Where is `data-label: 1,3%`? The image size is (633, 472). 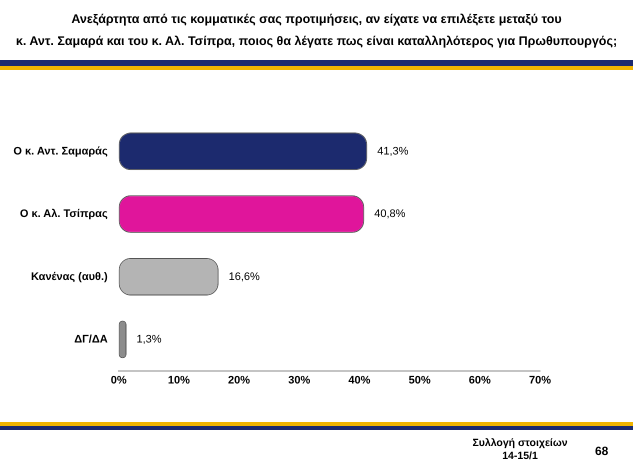 data-label: 1,3% is located at coordinates (149, 339).